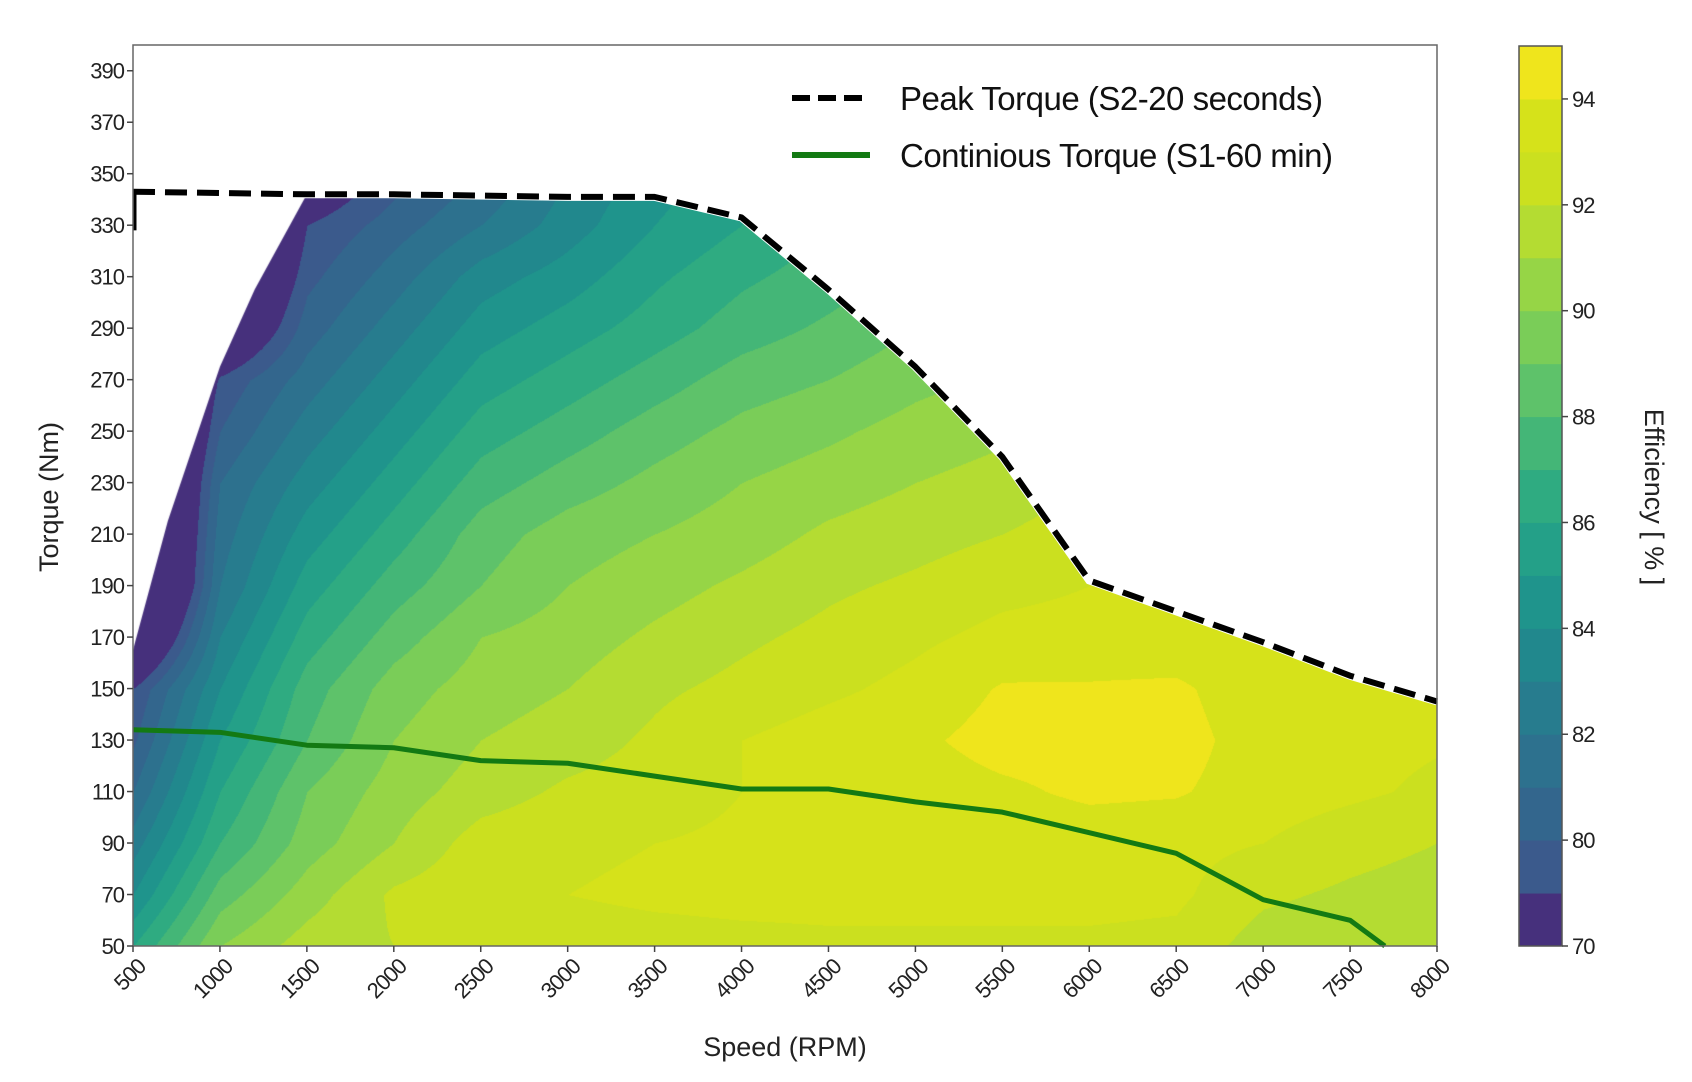  Describe the element at coordinates (1654, 497) in the screenshot. I see `colorbar-label: Efficiency [ % ]` at that location.